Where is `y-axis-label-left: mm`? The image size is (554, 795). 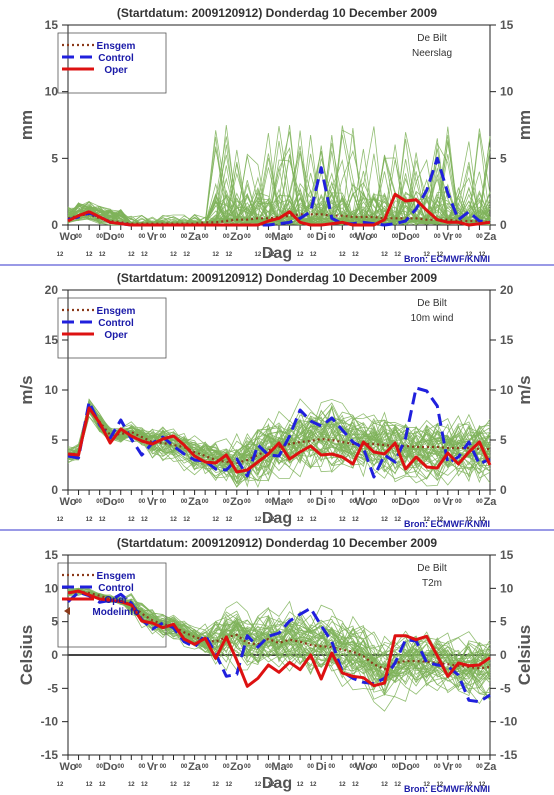
y-axis-label-left: mm is located at coordinates (26, 125).